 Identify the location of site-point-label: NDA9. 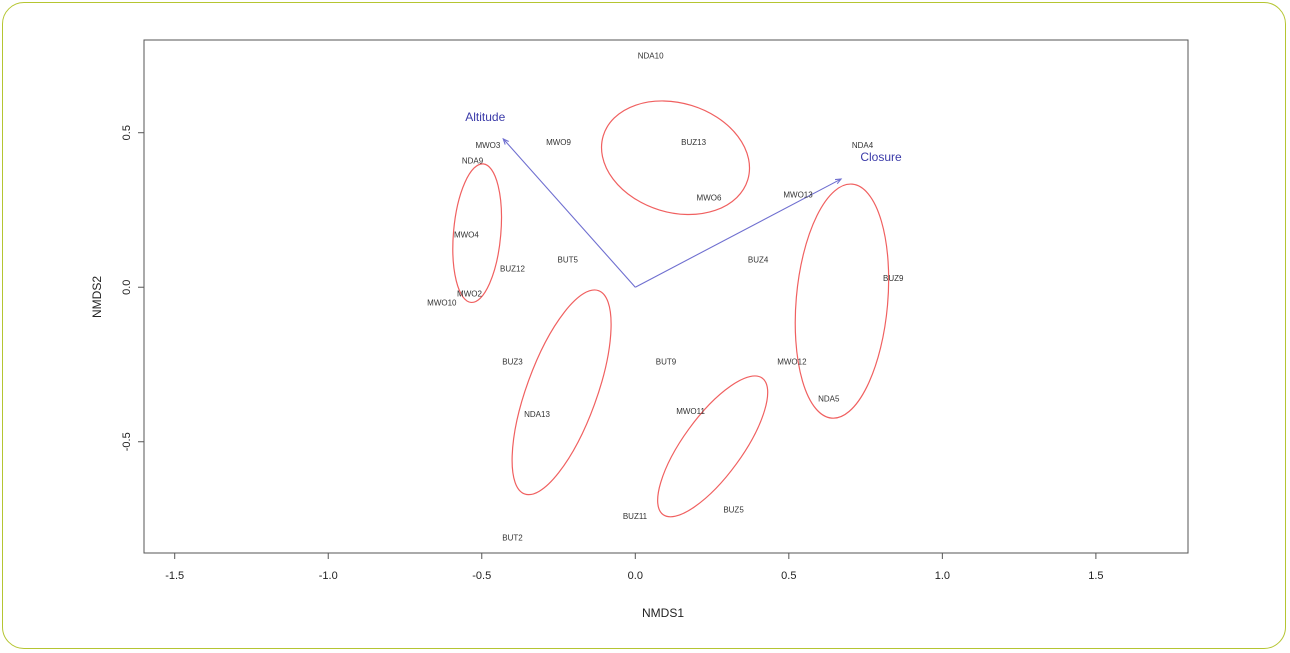
(473, 161).